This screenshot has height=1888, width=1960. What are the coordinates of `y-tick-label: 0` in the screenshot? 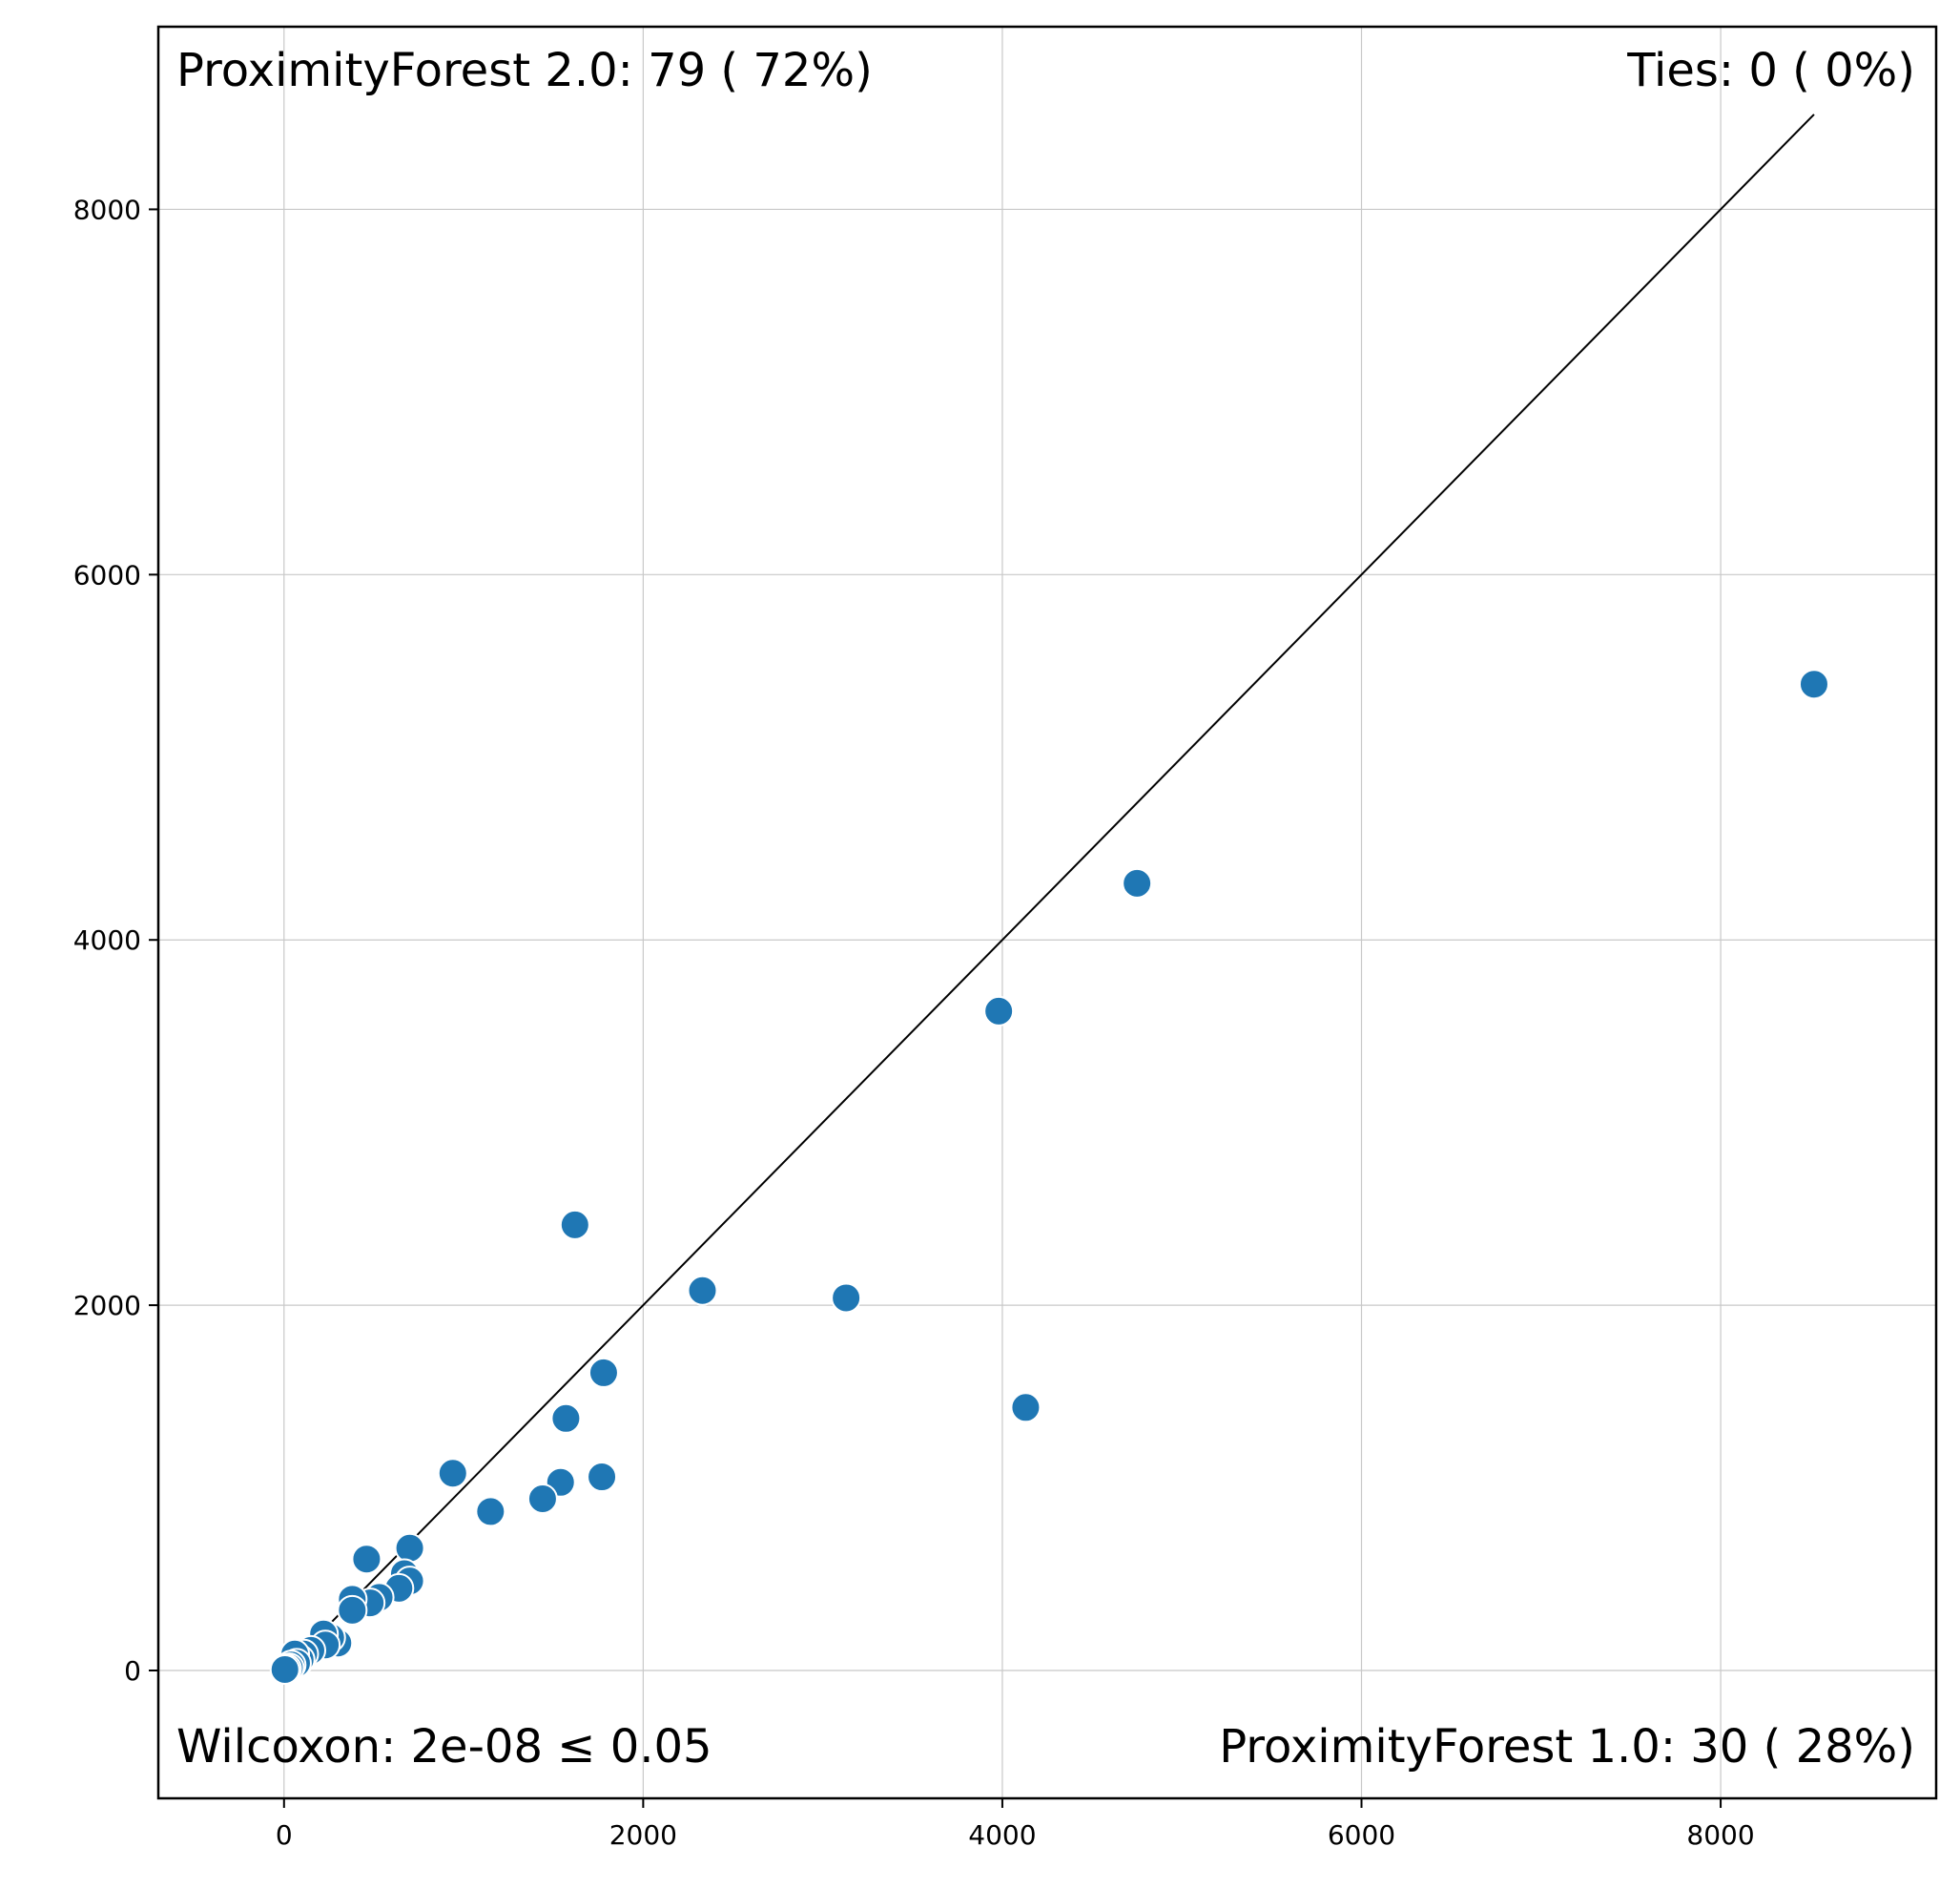 It's located at (132, 1671).